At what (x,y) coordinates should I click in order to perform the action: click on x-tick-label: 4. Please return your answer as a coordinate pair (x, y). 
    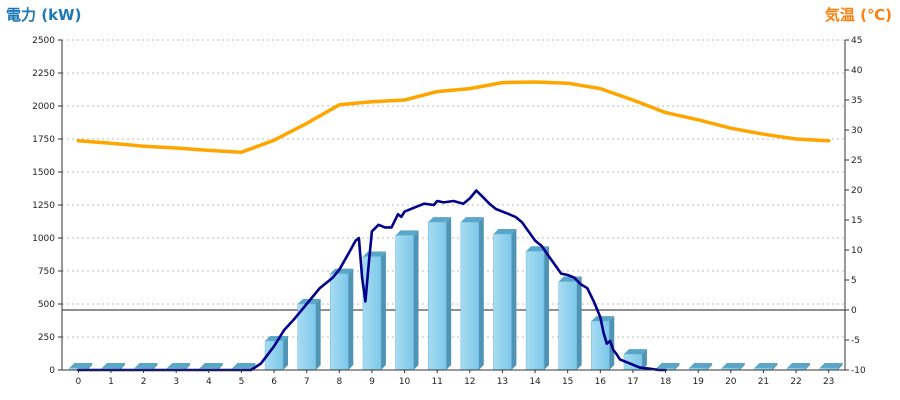
    Looking at the image, I should click on (209, 382).